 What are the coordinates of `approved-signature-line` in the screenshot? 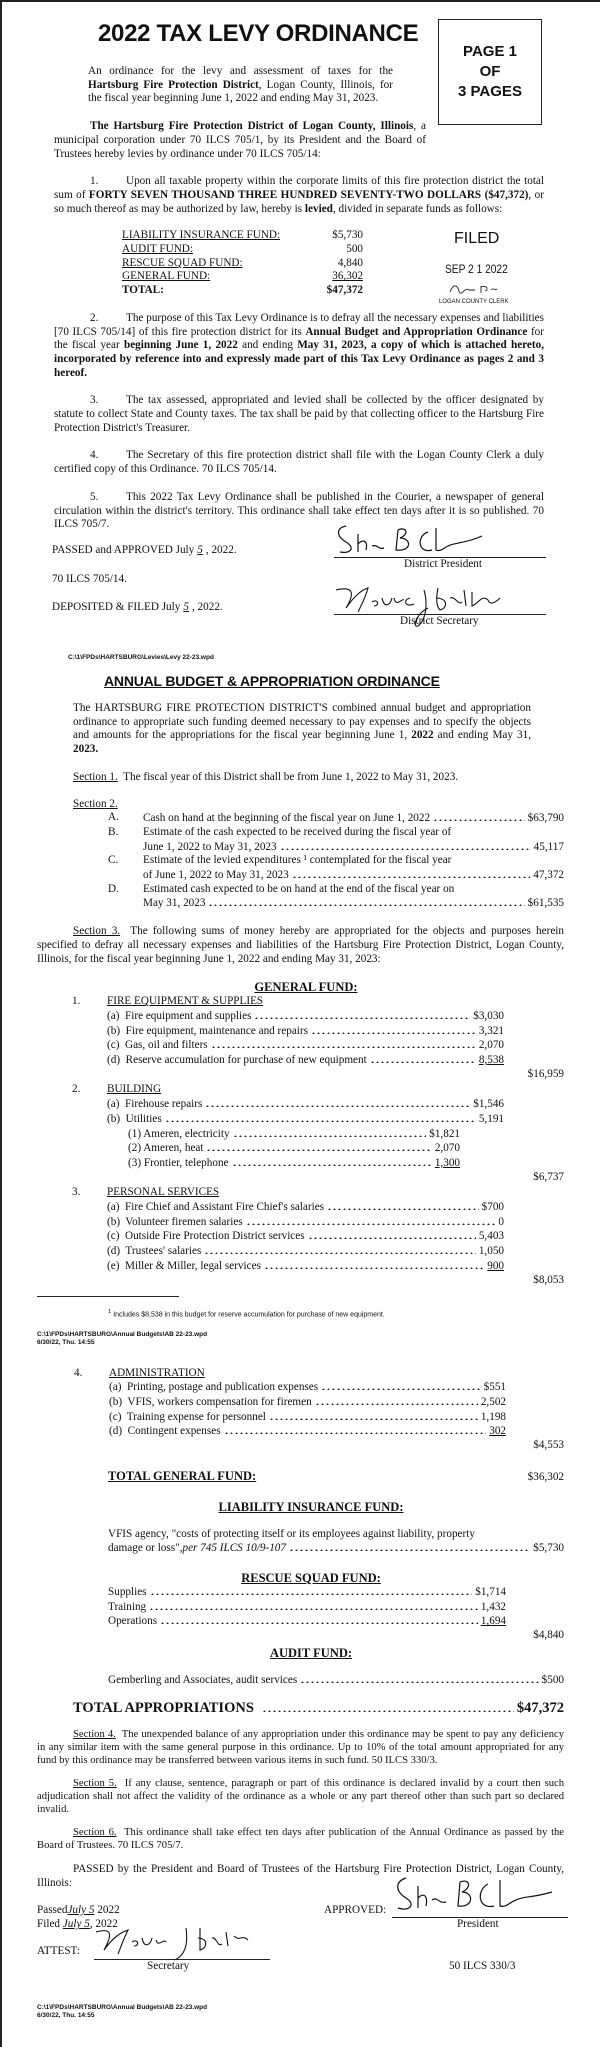 It's located at (480, 1917).